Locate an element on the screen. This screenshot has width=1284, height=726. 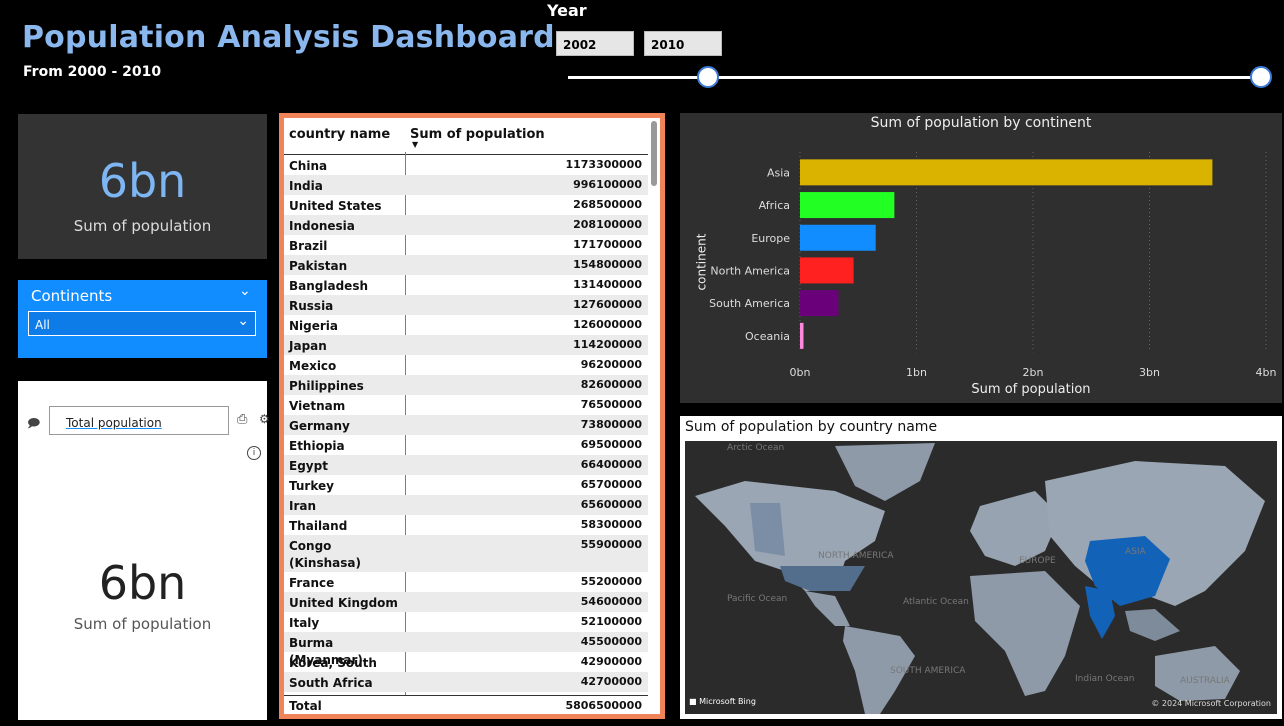
country-name-cell: Thailand is located at coordinates (318, 526).